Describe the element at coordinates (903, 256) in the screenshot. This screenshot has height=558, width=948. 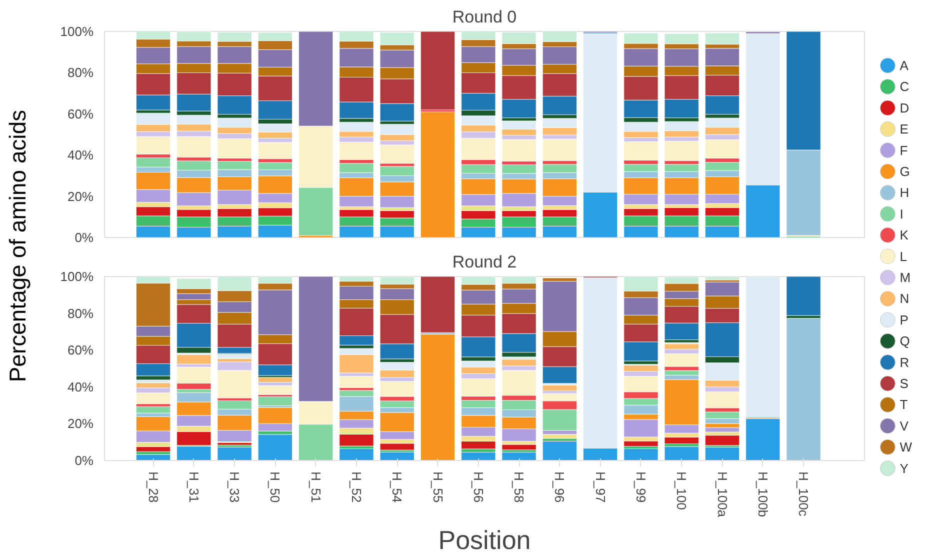
I see `legend-label: L` at that location.